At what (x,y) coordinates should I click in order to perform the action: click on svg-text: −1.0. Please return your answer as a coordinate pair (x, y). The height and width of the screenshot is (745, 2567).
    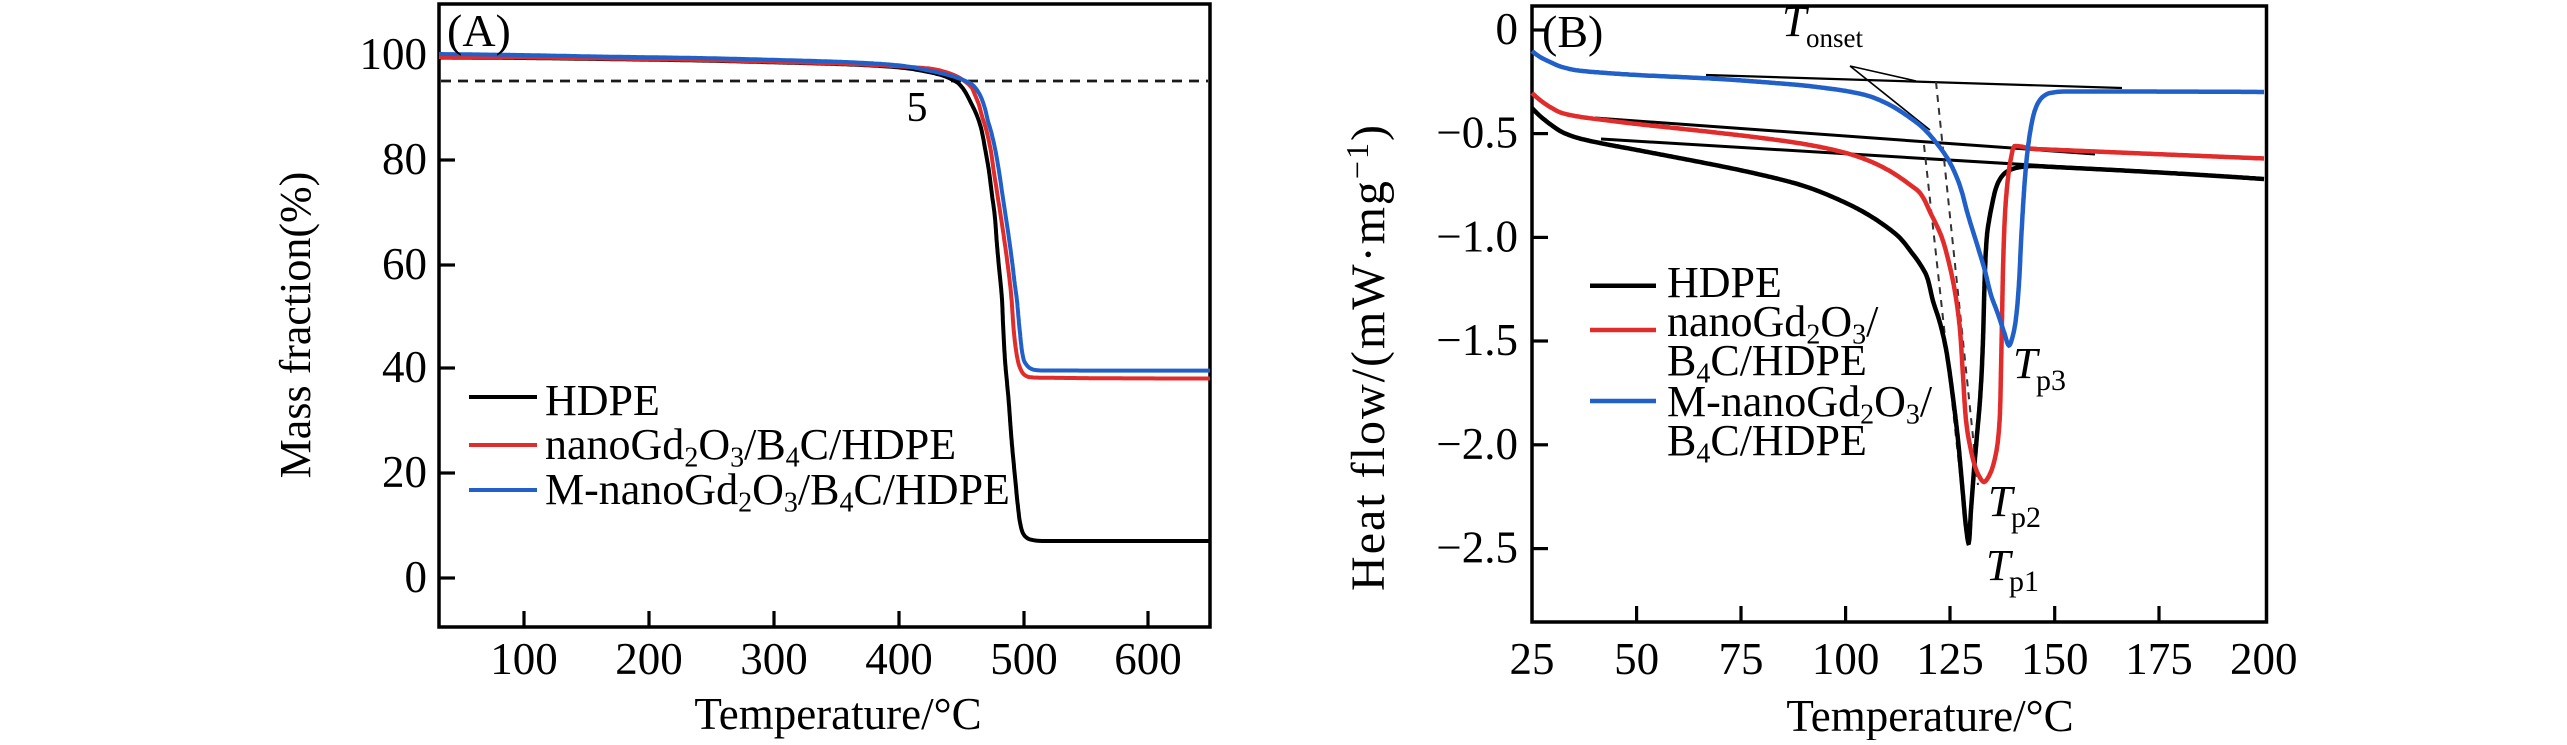
    Looking at the image, I should click on (1477, 236).